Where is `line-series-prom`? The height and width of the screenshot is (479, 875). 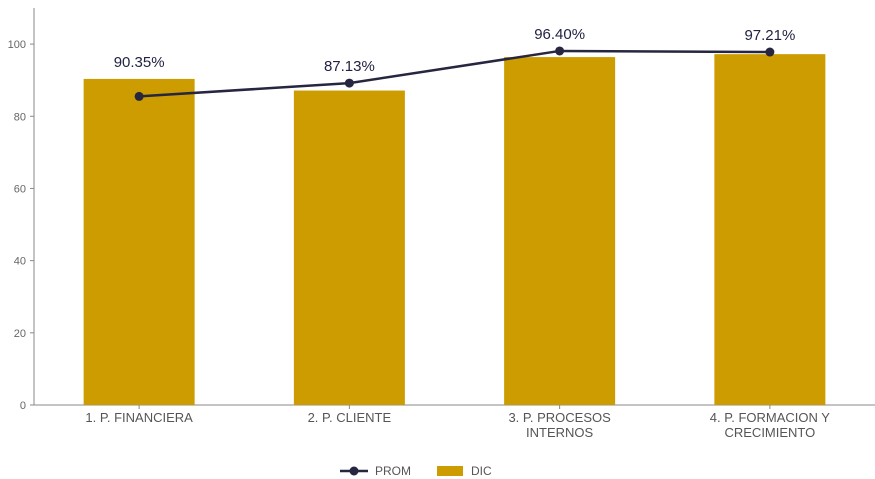 line-series-prom is located at coordinates (454, 73).